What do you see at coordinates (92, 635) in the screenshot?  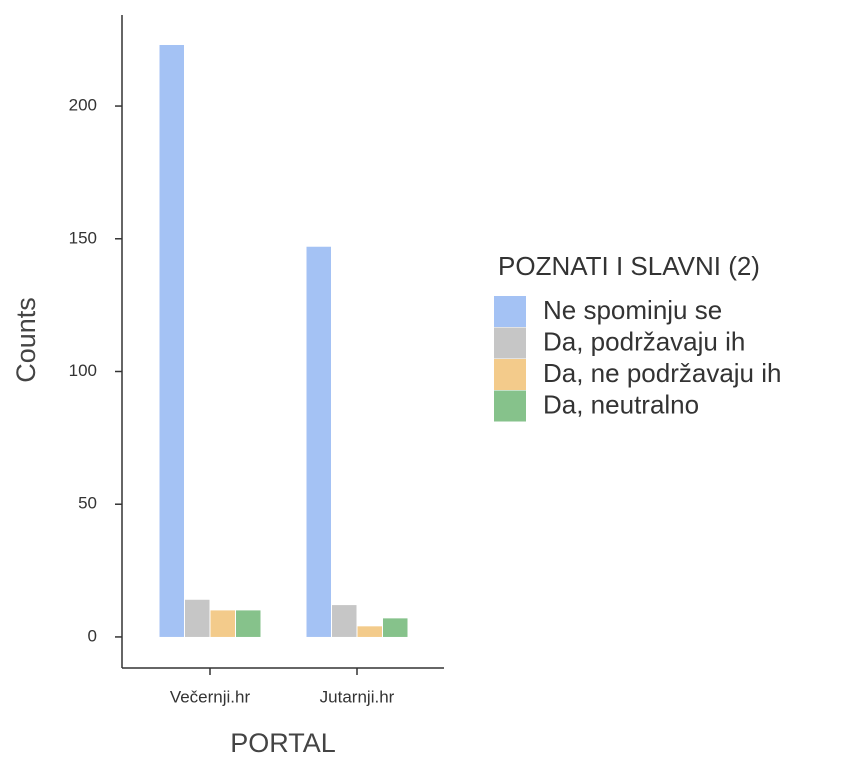 I see `y-tick-label: 0` at bounding box center [92, 635].